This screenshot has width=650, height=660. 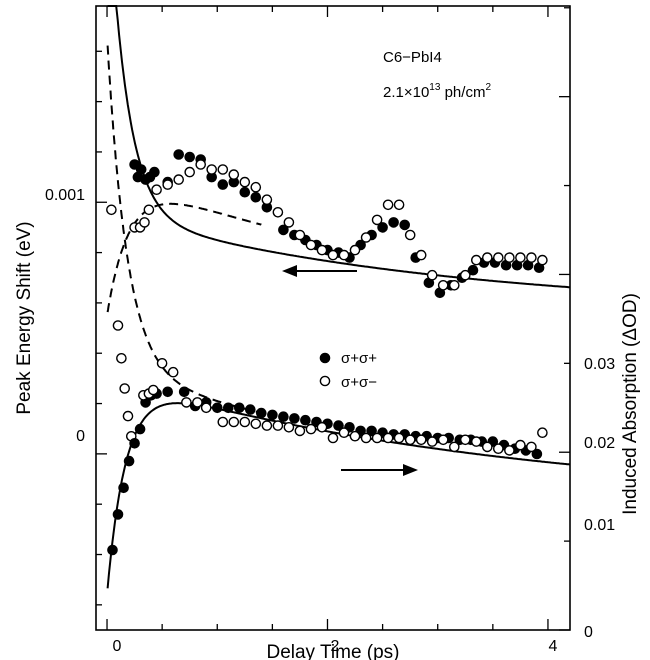 What do you see at coordinates (599, 364) in the screenshot?
I see `y-right-tick-label: 0.03` at bounding box center [599, 364].